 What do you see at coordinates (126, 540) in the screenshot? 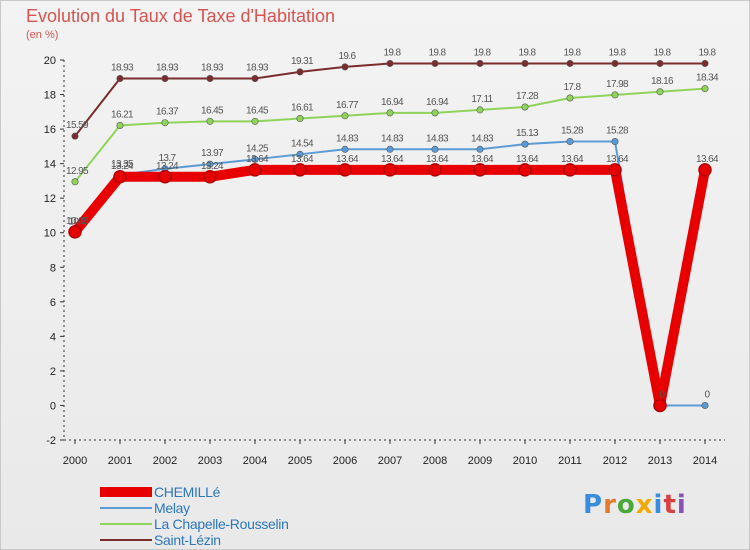
I see `legend-swatch-saint-lezin` at bounding box center [126, 540].